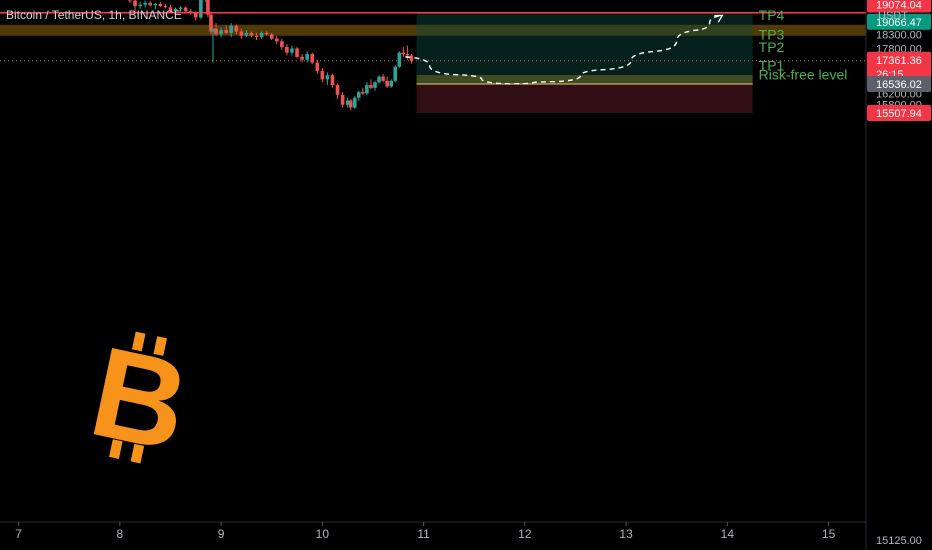  Describe the element at coordinates (803, 74) in the screenshot. I see `target-label: Risk-free level` at that location.